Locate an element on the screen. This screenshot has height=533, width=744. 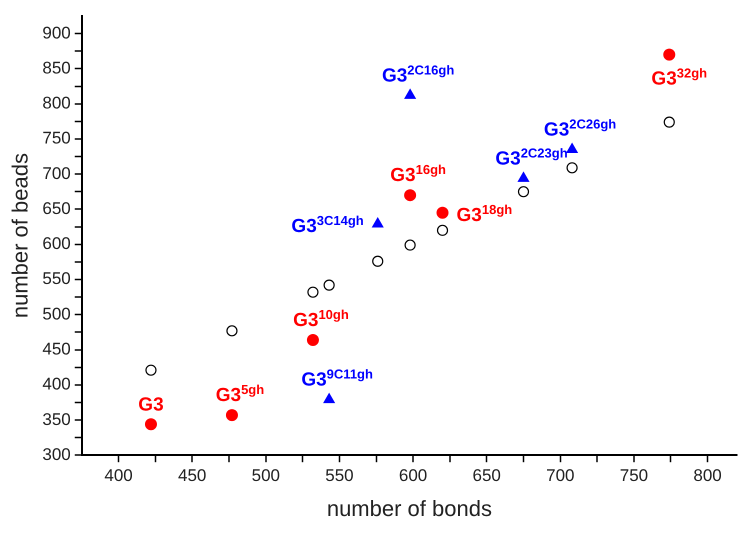
x-tick-label: 650 is located at coordinates (486, 476).